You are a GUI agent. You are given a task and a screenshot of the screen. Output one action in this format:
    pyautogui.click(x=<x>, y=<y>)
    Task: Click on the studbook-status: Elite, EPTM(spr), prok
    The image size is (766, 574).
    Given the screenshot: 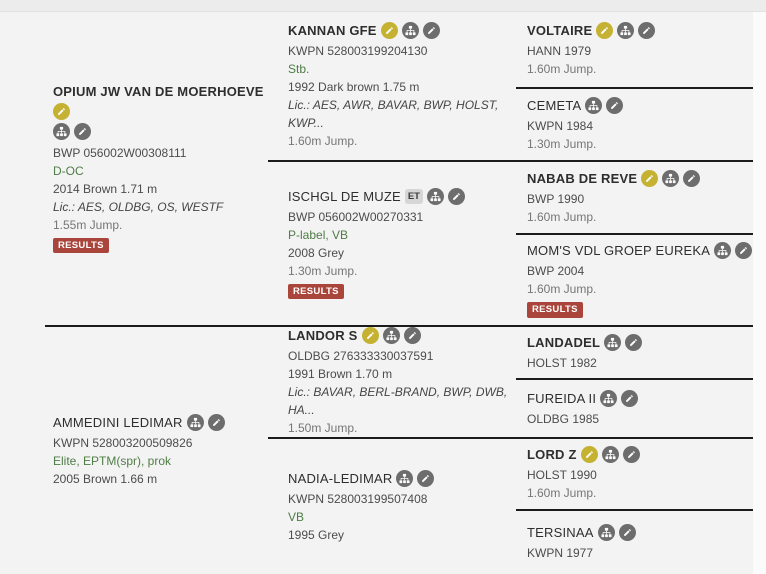 What is the action you would take?
    pyautogui.click(x=112, y=460)
    